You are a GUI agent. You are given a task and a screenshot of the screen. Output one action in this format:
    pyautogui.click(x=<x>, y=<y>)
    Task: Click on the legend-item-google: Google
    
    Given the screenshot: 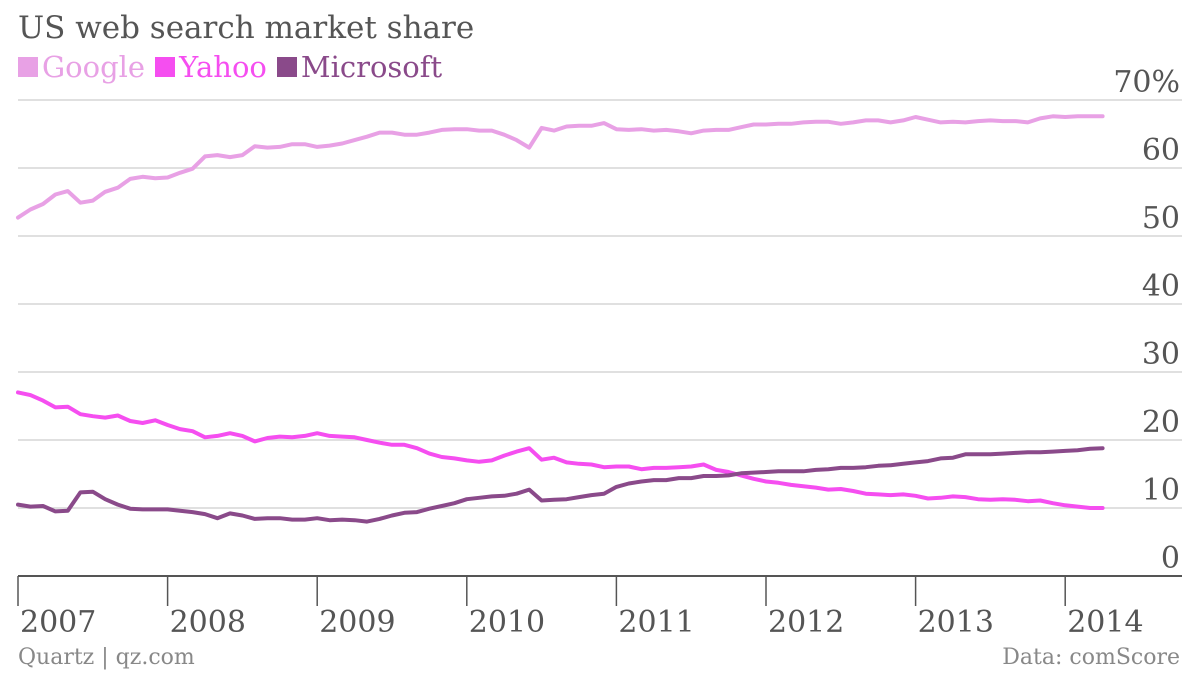 What is the action you would take?
    pyautogui.click(x=81, y=67)
    